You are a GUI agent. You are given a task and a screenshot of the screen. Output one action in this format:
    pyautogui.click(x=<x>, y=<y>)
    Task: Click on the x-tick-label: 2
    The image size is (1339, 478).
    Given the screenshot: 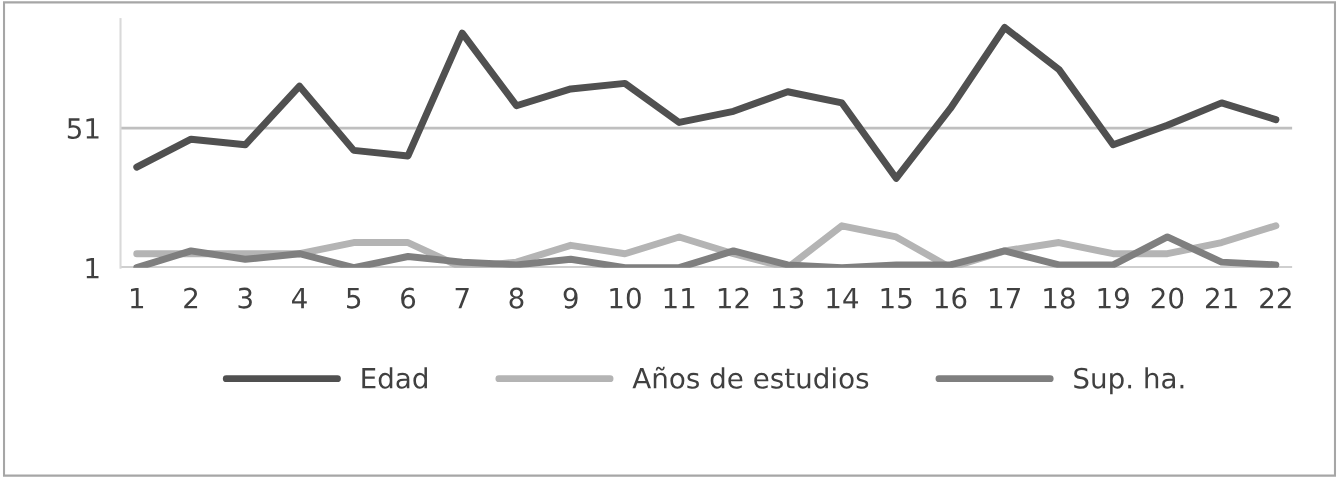 What is the action you would take?
    pyautogui.click(x=191, y=298)
    